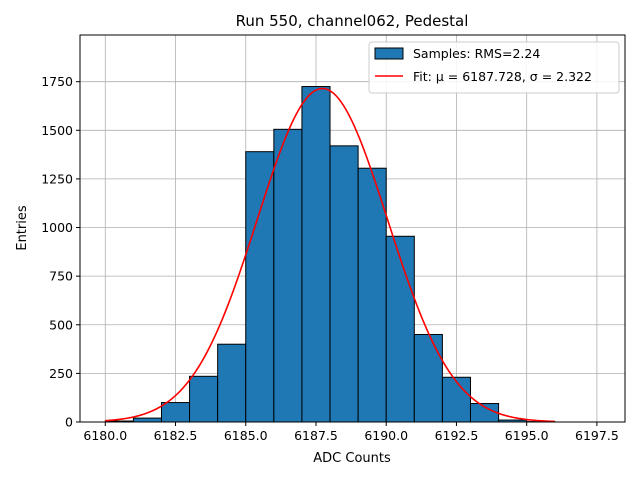 This screenshot has height=480, width=640. I want to click on x-tick-label: 6187.5, so click(316, 435).